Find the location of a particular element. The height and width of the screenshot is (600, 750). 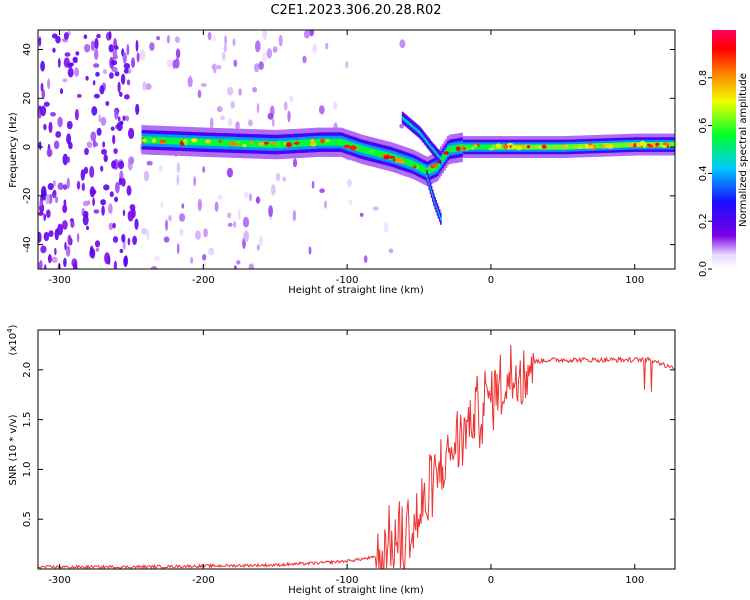

snr-x-axis-label: Height of straight line (km) is located at coordinates (356, 590).